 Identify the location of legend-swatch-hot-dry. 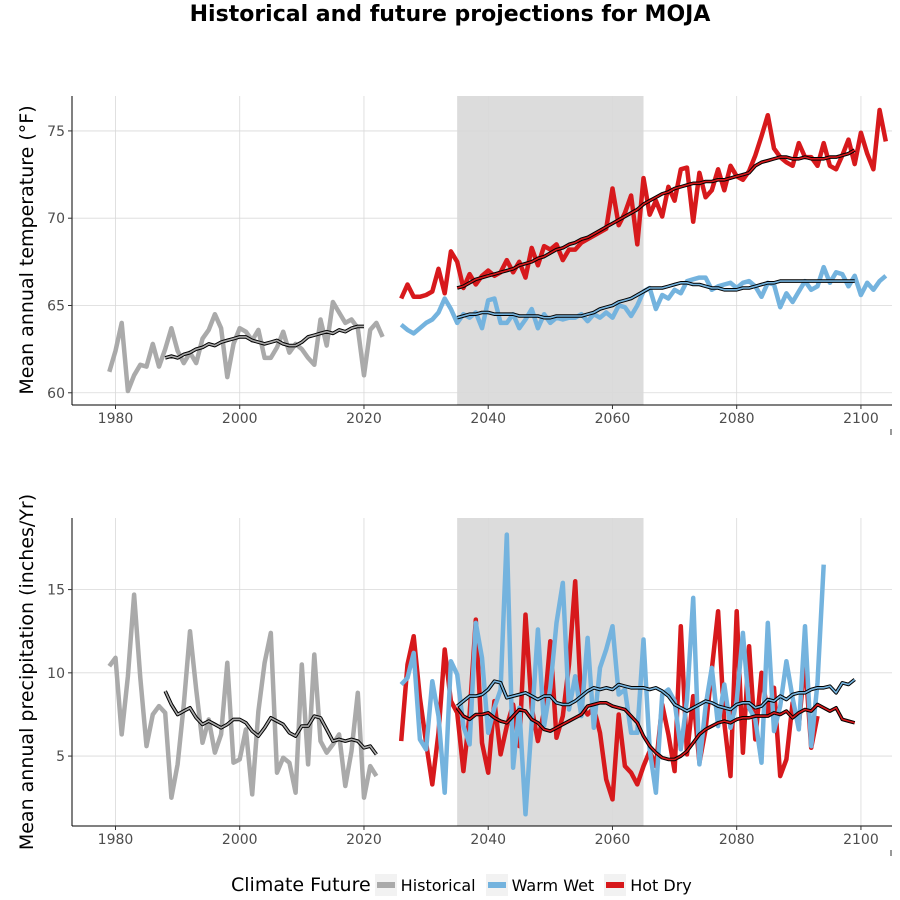
(615, 885).